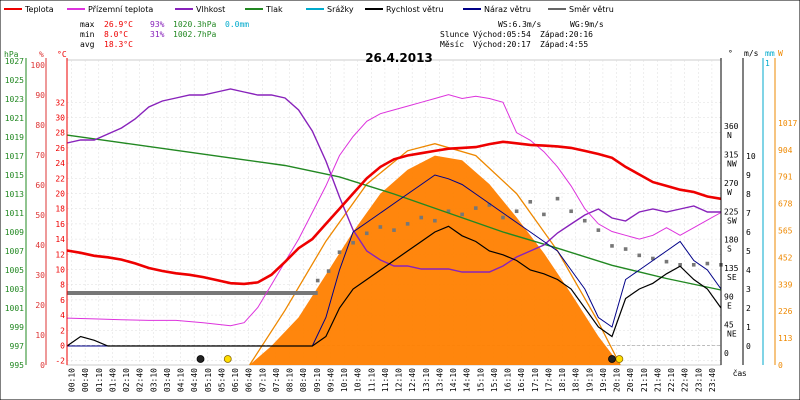  What do you see at coordinates (494, 380) in the screenshot?
I see `x-tick-label: 15:40` at bounding box center [494, 380].